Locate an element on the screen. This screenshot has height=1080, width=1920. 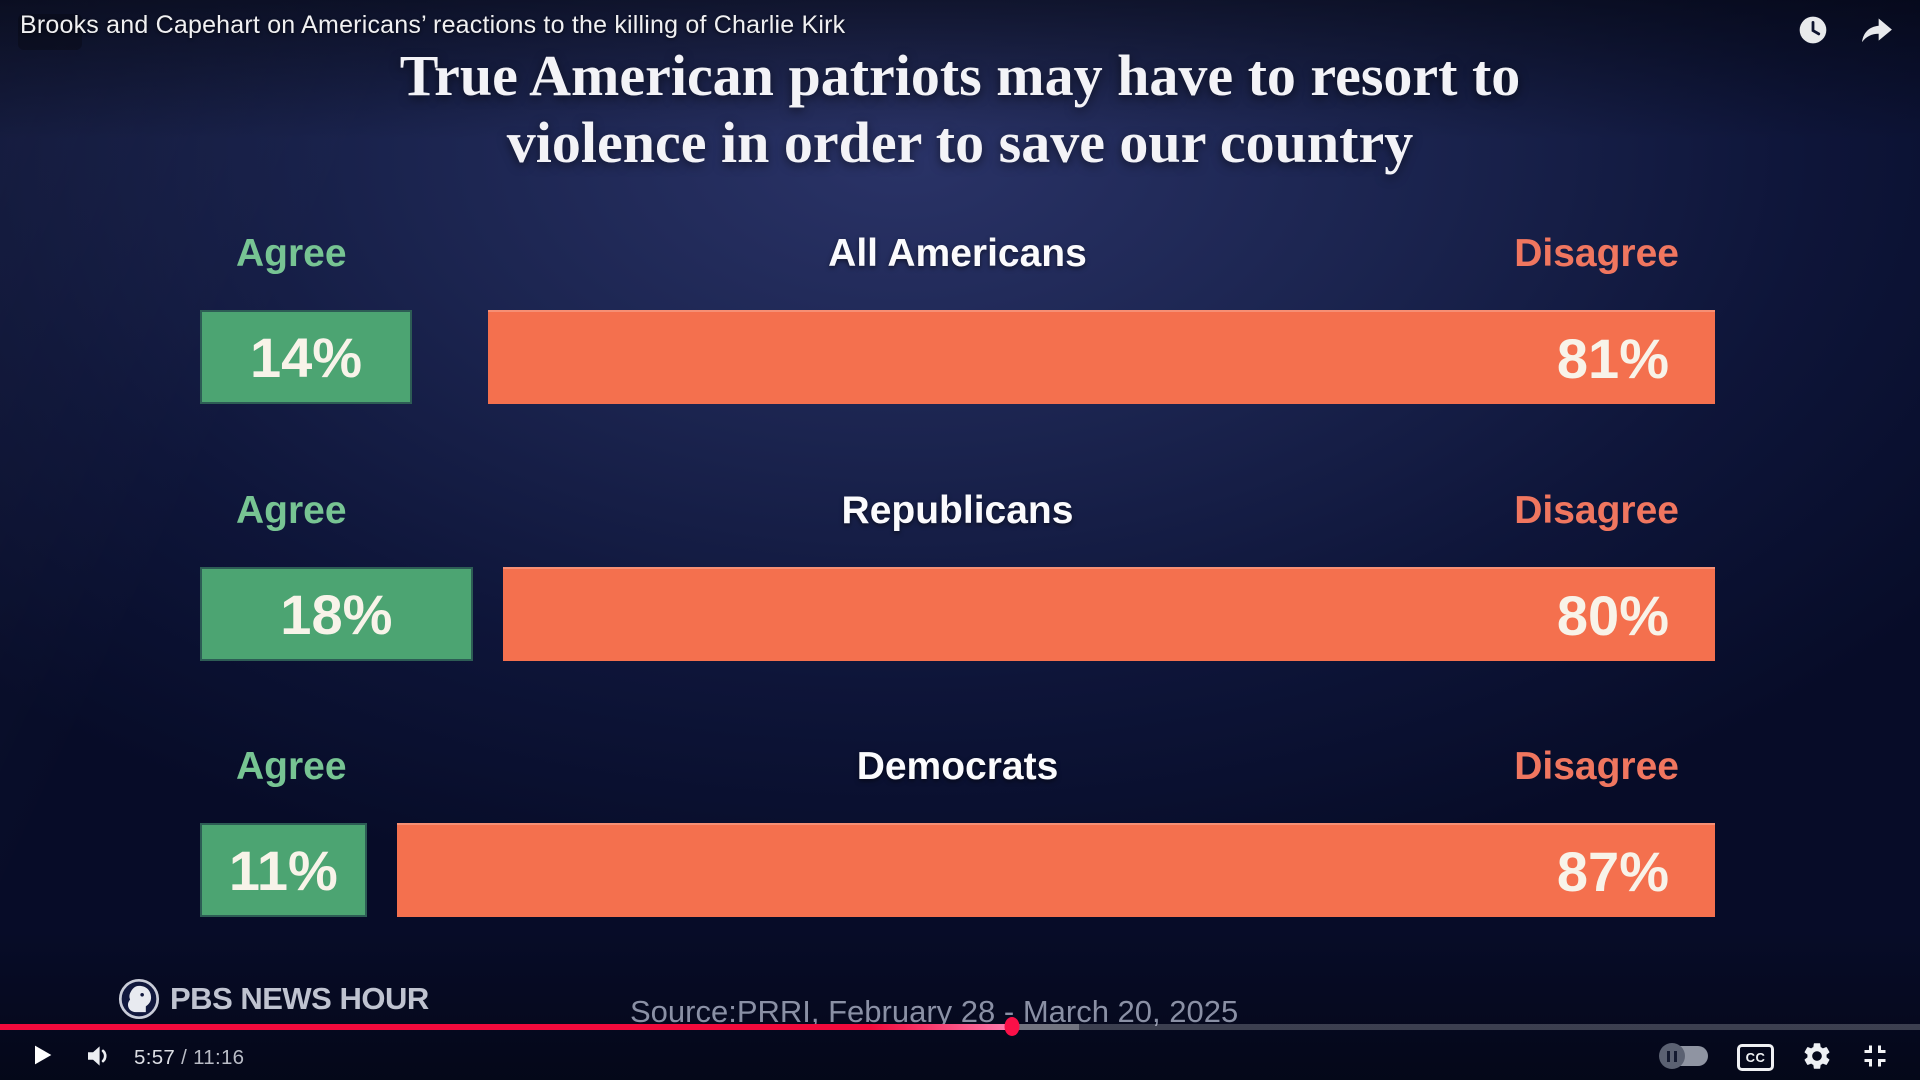
pbs-news-hour-wordmark: PBS NEWS HOUR is located at coordinates (299, 998).